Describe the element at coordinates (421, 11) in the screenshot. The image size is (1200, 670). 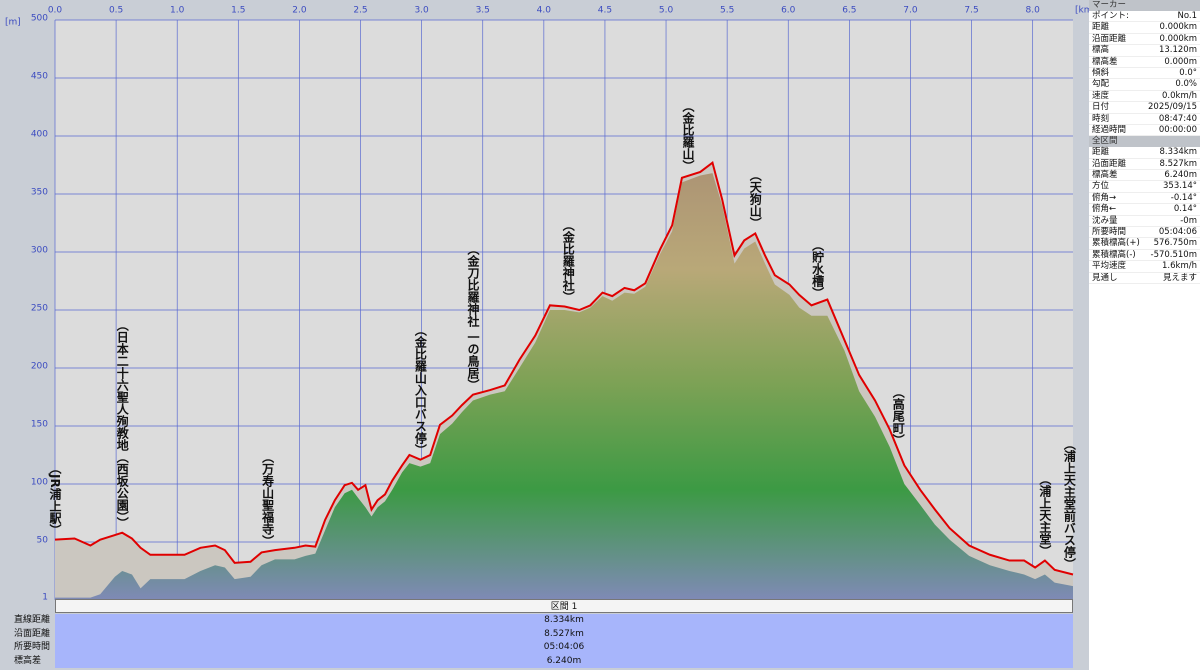
I see `x-tick-label: 3.0` at that location.